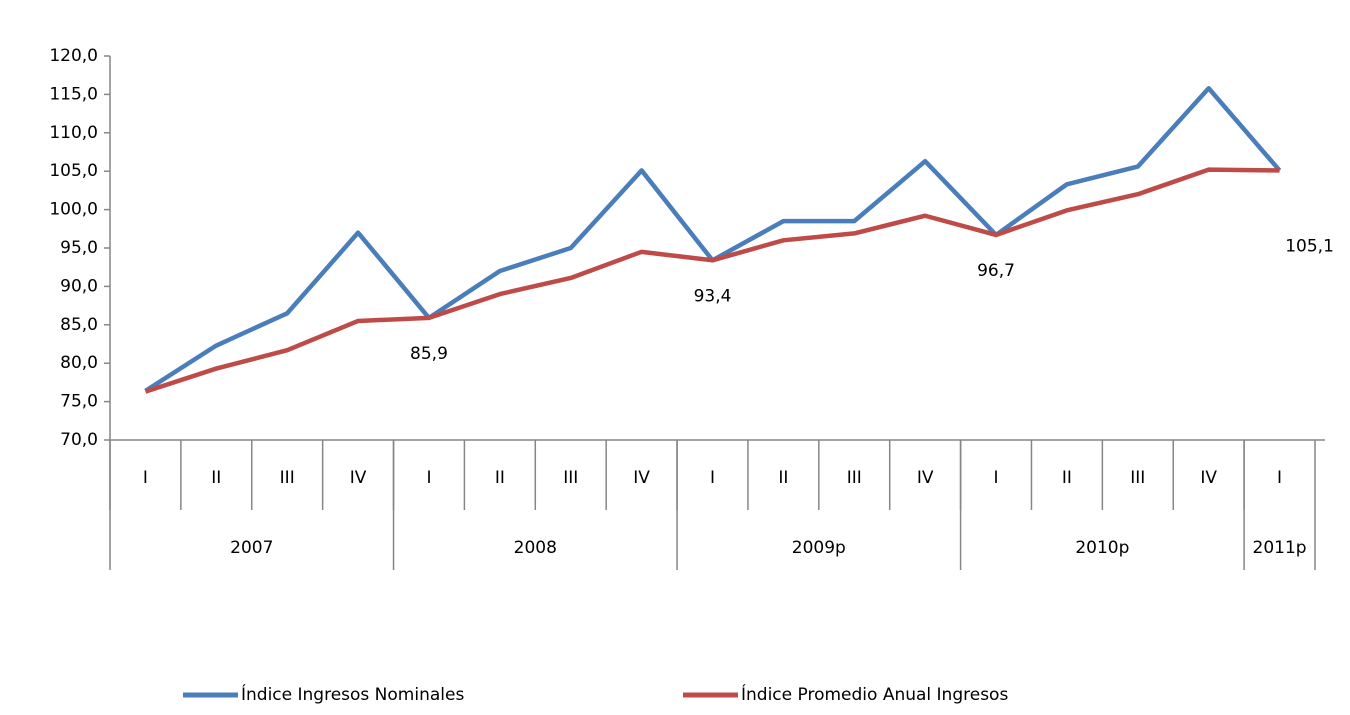 The width and height of the screenshot is (1350, 715). What do you see at coordinates (996, 271) in the screenshot?
I see `data-label: 96,7` at bounding box center [996, 271].